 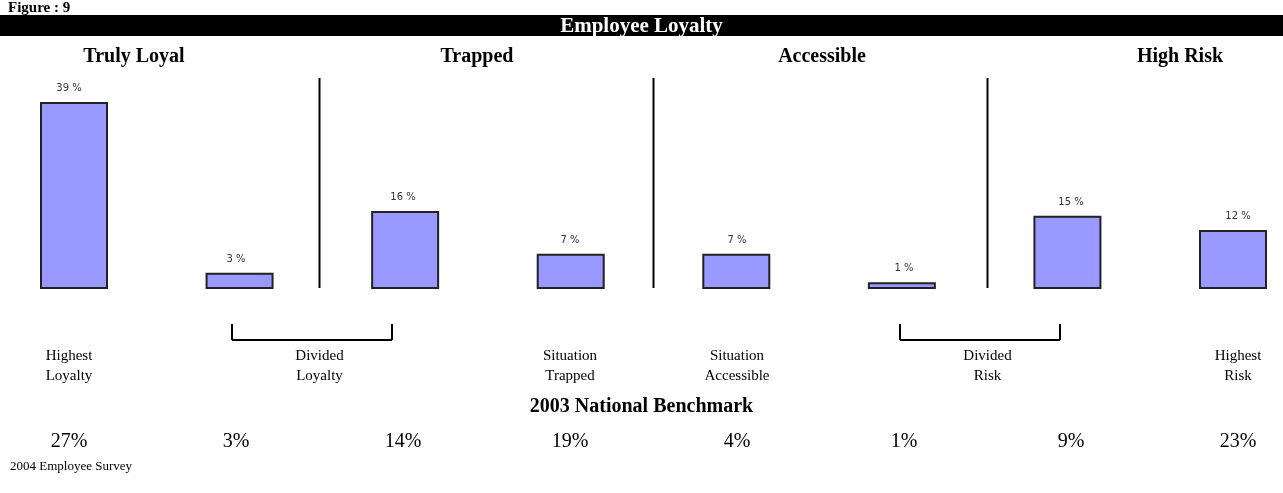 What do you see at coordinates (134, 55) in the screenshot?
I see `text: Truly Loyal` at bounding box center [134, 55].